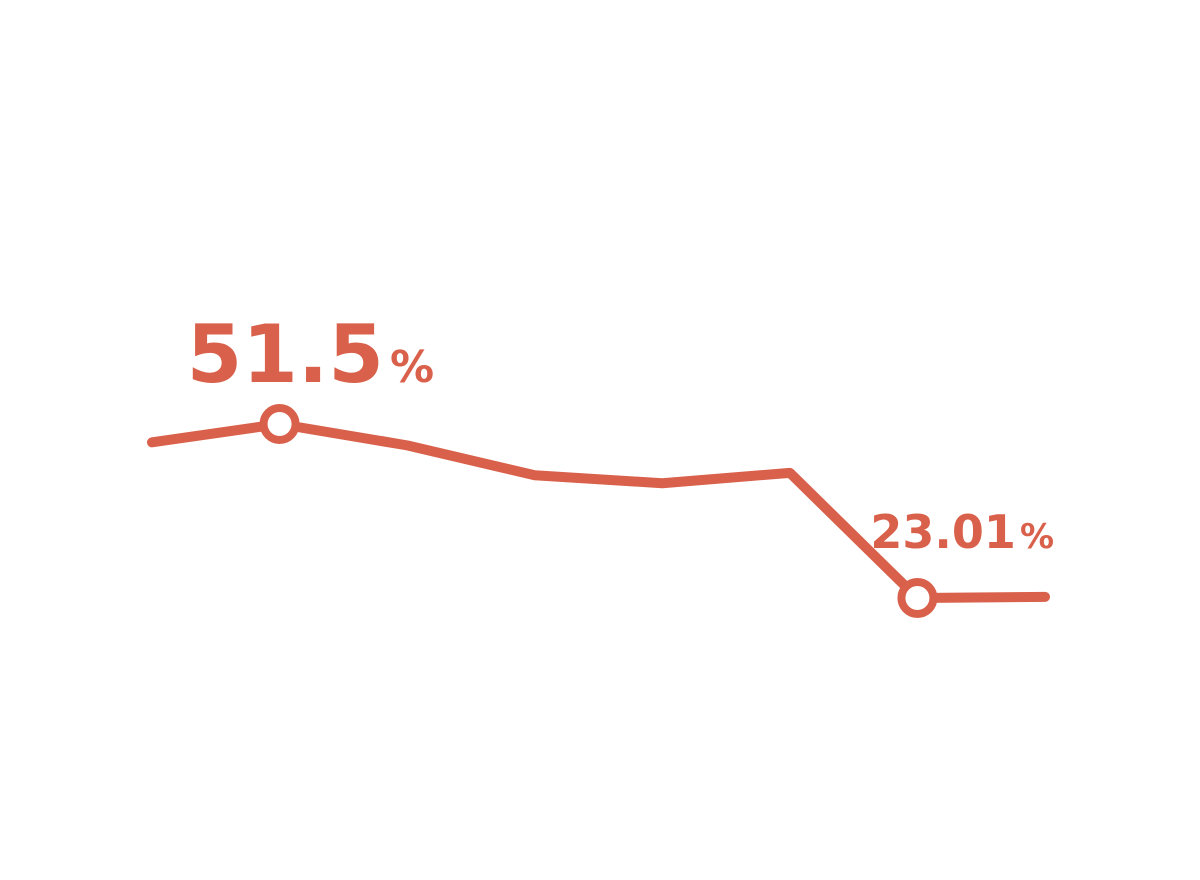  I want to click on data-label-value: 51.5, so click(285, 354).